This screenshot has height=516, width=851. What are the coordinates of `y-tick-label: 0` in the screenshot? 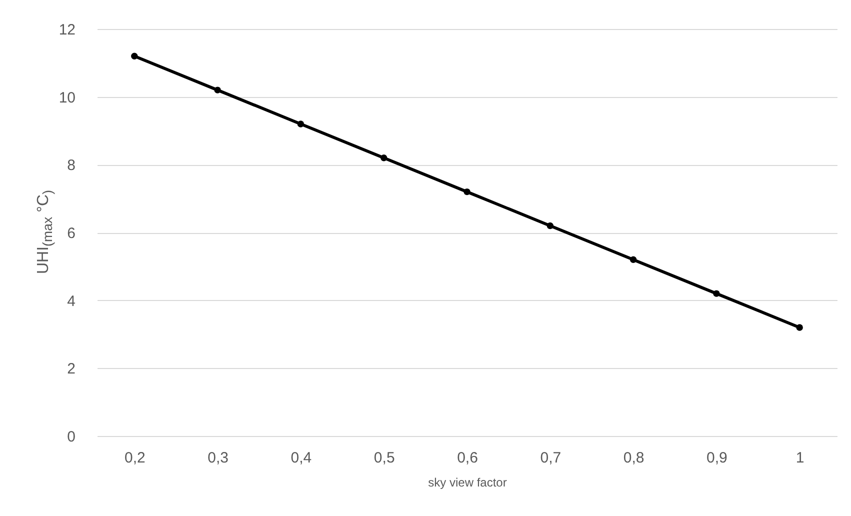 It's located at (71, 437).